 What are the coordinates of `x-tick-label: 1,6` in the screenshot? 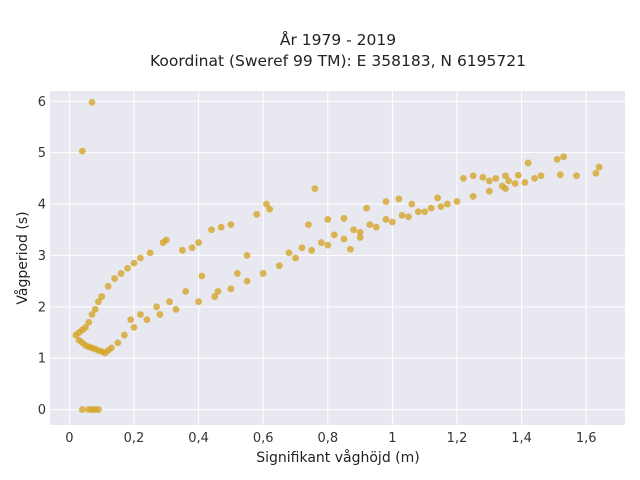 It's located at (586, 438).